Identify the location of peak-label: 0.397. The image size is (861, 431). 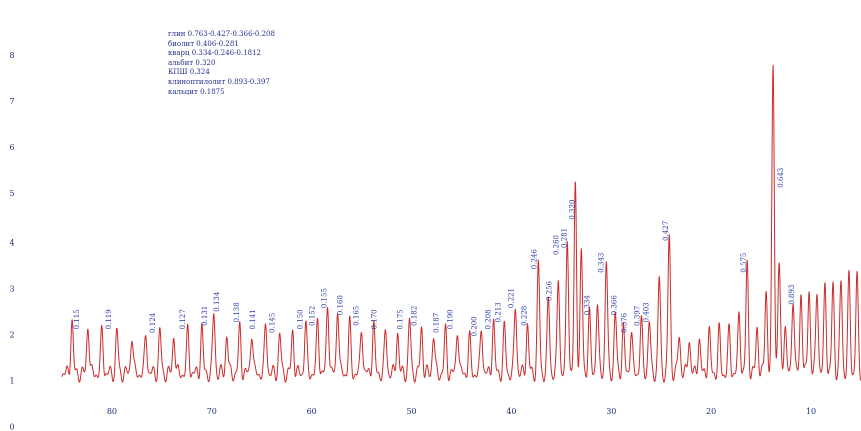
(637, 316).